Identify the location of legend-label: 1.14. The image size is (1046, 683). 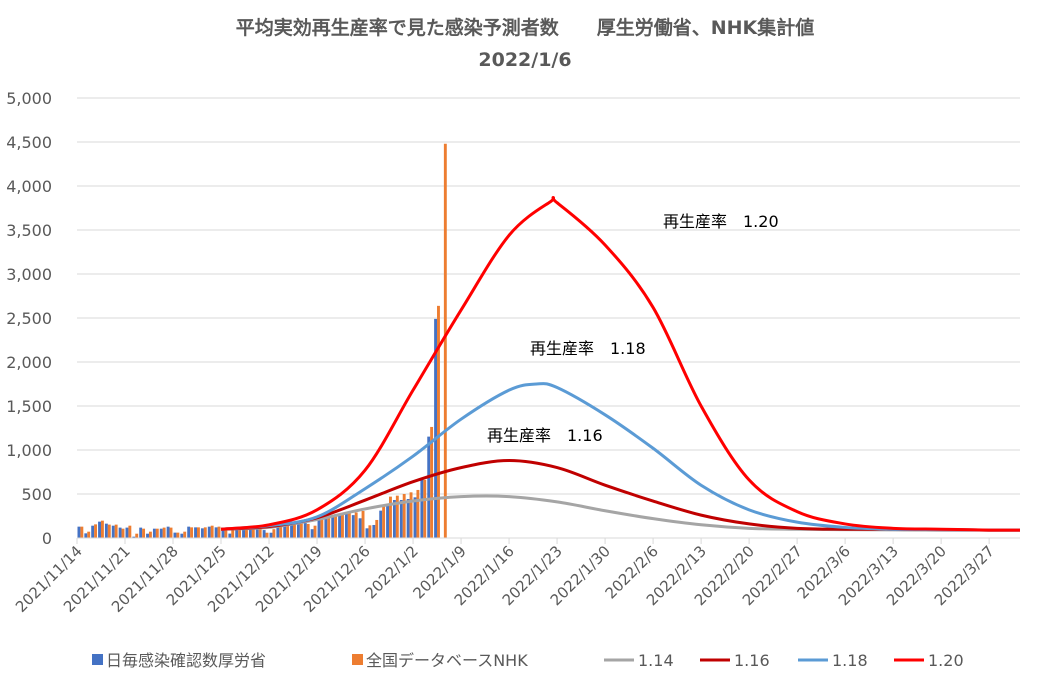
(656, 660).